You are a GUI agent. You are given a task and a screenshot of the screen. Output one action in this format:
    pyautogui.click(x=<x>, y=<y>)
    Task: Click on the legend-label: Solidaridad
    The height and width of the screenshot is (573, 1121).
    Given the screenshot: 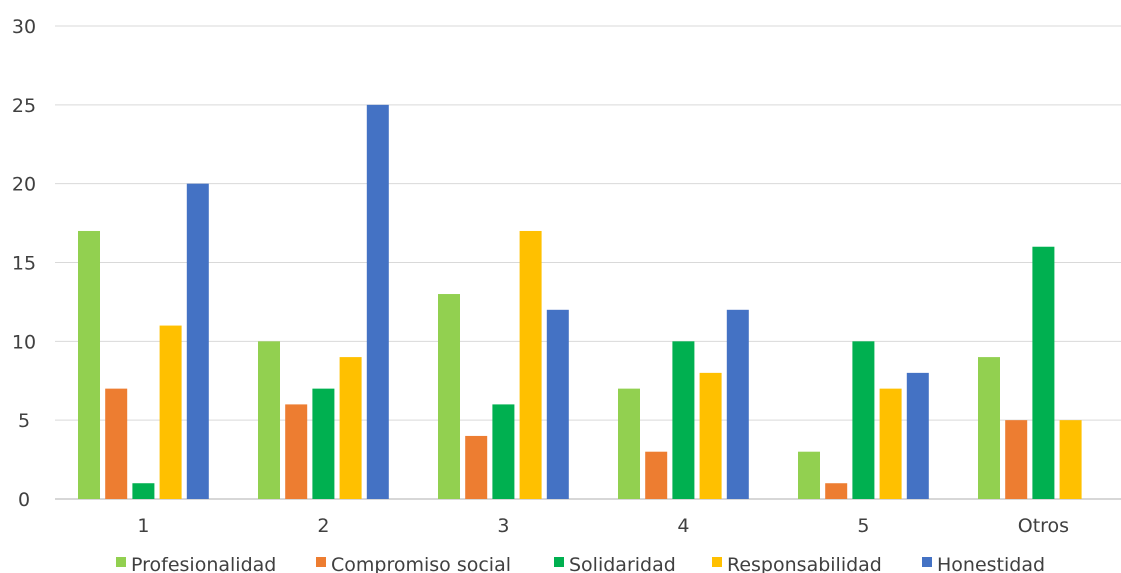 What is the action you would take?
    pyautogui.click(x=622, y=563)
    